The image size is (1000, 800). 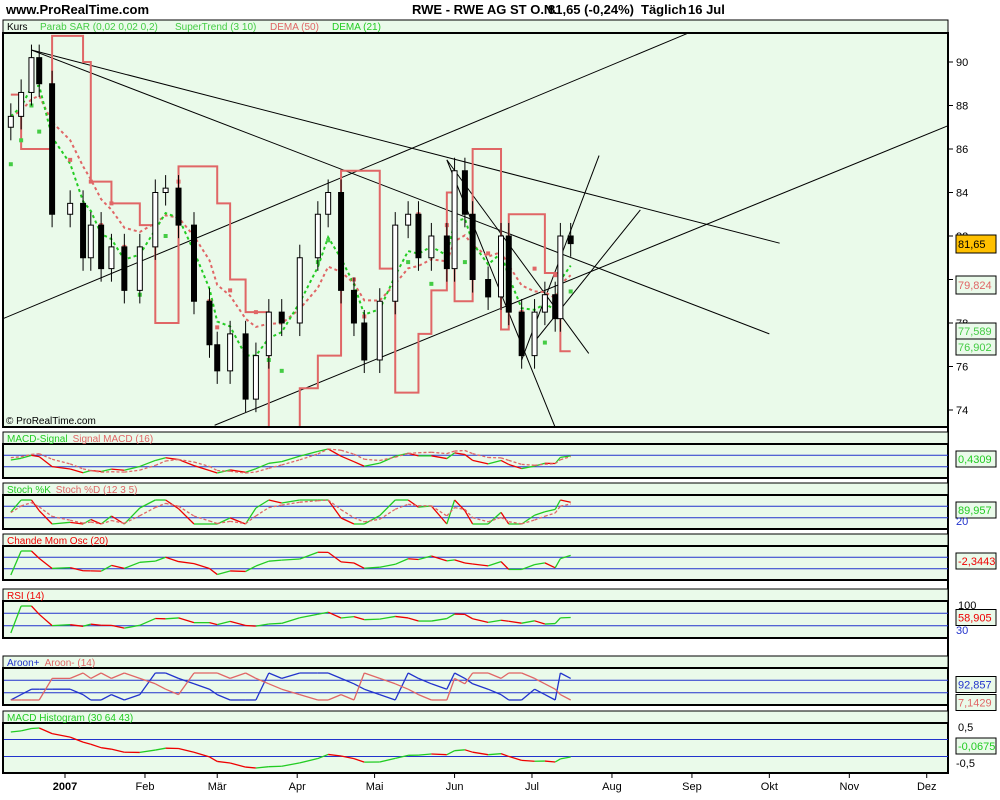 I want to click on time-tick-label: Okt, so click(x=769, y=787).